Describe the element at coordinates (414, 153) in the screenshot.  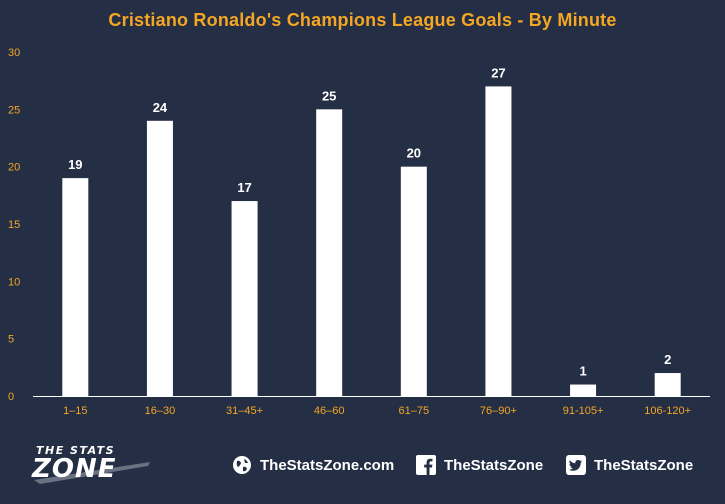
I see `bar-value-label: 20` at that location.